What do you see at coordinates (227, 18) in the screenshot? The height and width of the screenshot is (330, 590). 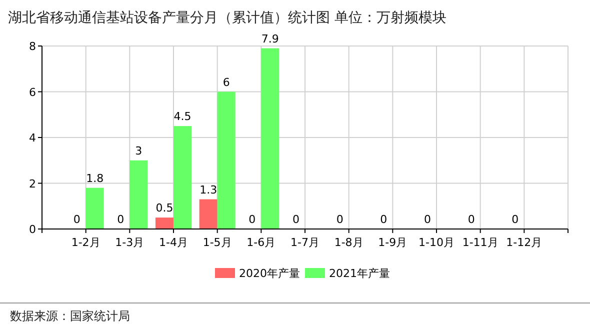 I see `chart-title: 湖北省移动通信基站设备产量分月（累计值）统计图 单位：万射频模块` at bounding box center [227, 18].